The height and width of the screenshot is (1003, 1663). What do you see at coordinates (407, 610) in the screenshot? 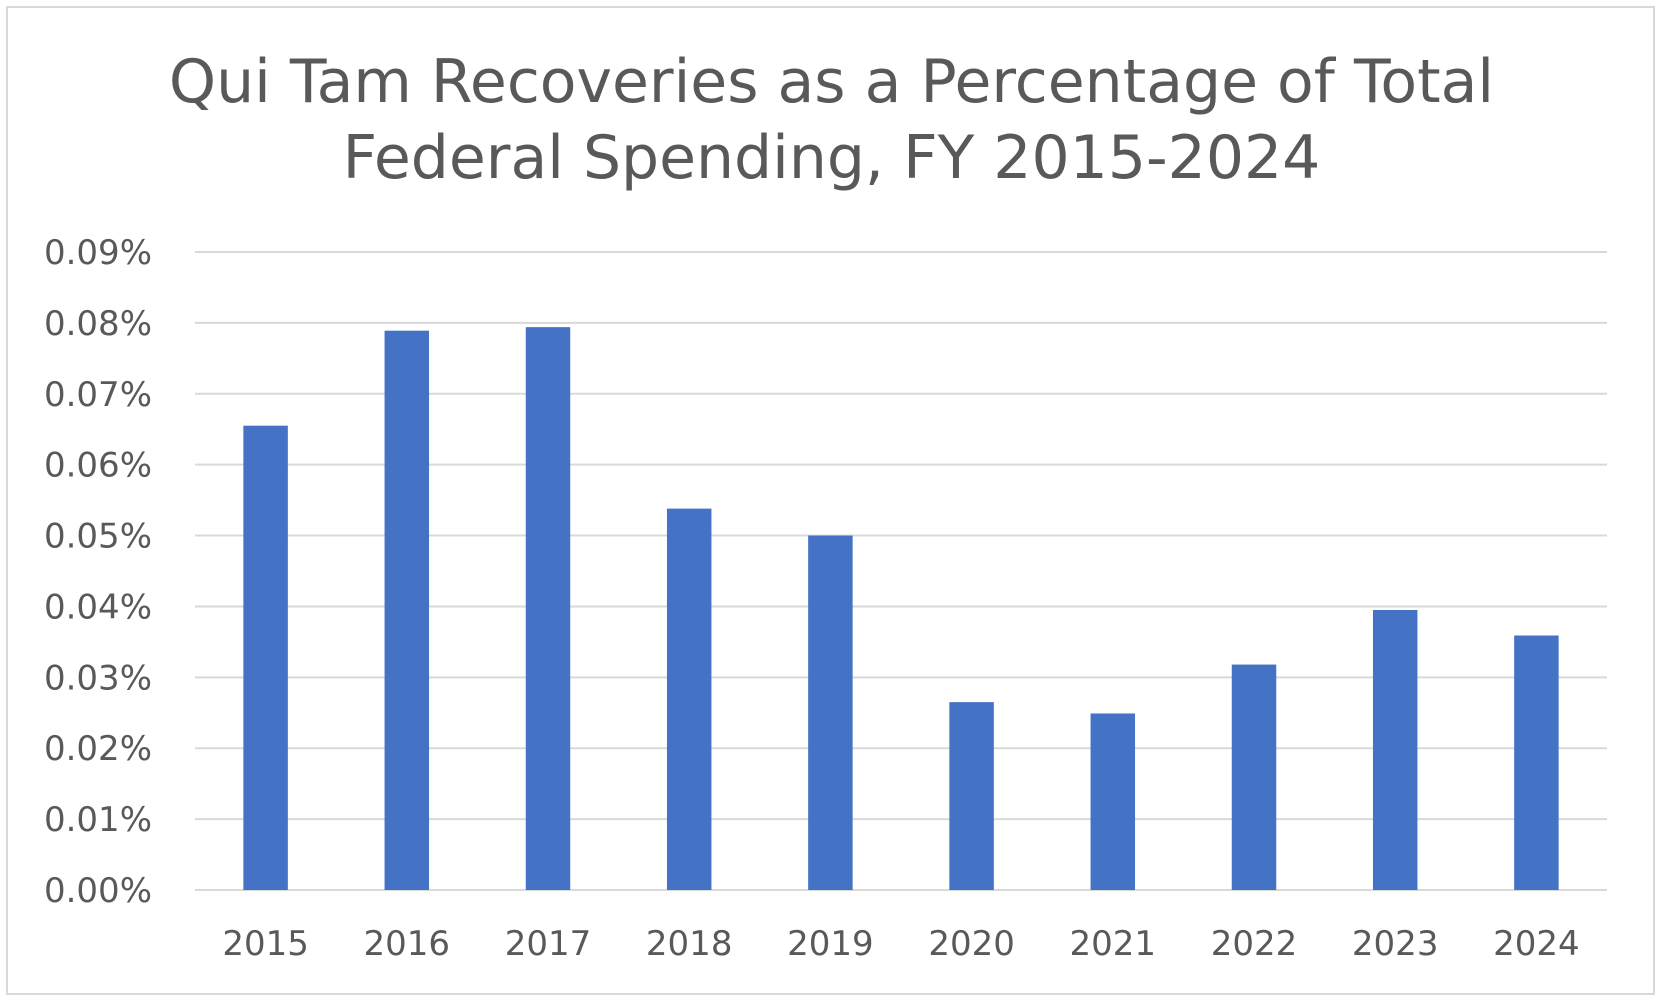
I see `bar-2016` at bounding box center [407, 610].